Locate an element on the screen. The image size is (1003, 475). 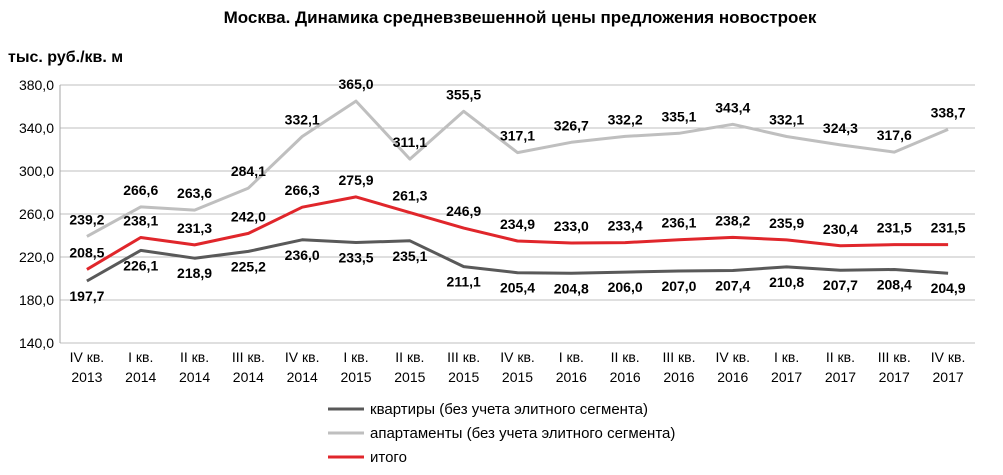
y-tick-label: 260,0 is located at coordinates (36, 214).